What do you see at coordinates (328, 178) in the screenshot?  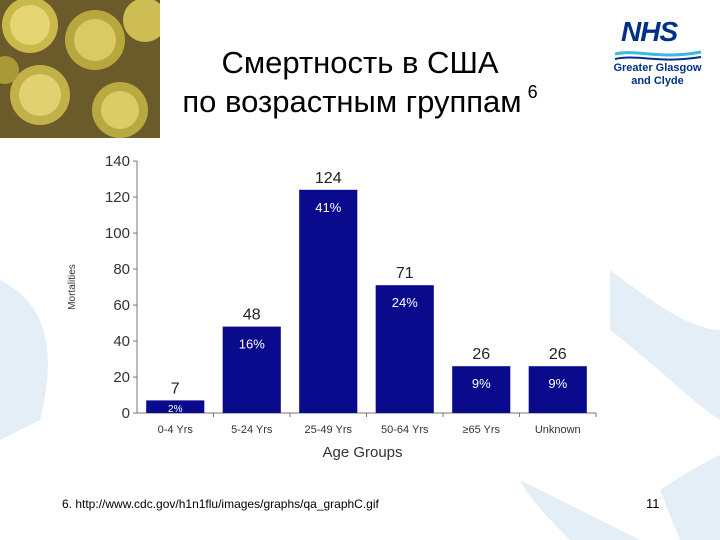 I see `bar-value-label: 124` at bounding box center [328, 178].